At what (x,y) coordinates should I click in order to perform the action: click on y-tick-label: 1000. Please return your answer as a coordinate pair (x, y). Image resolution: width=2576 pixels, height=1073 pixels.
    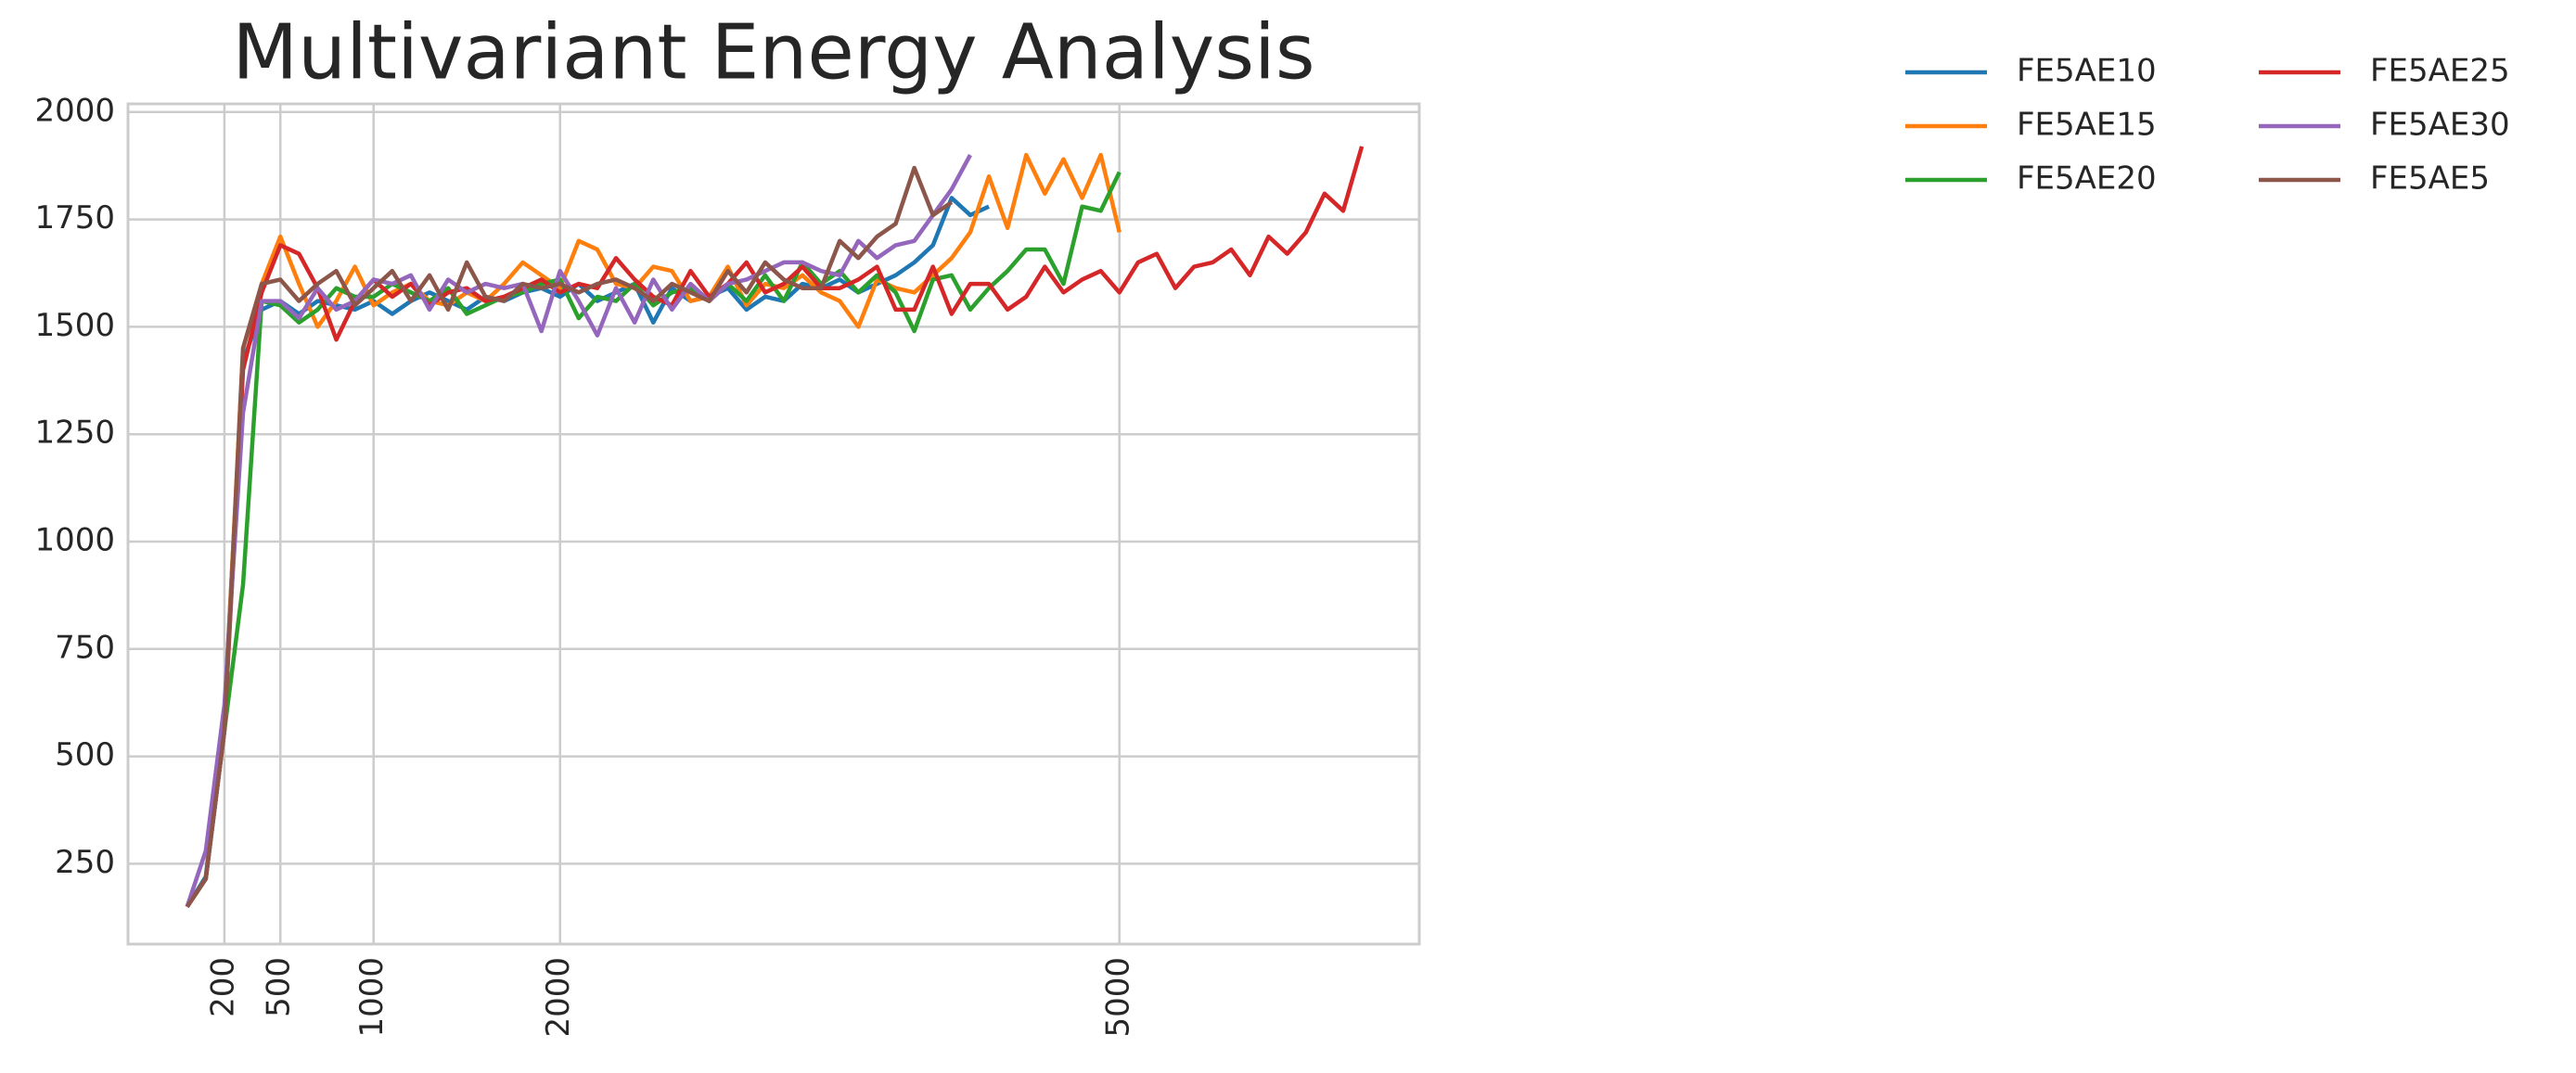
    Looking at the image, I should click on (74, 539).